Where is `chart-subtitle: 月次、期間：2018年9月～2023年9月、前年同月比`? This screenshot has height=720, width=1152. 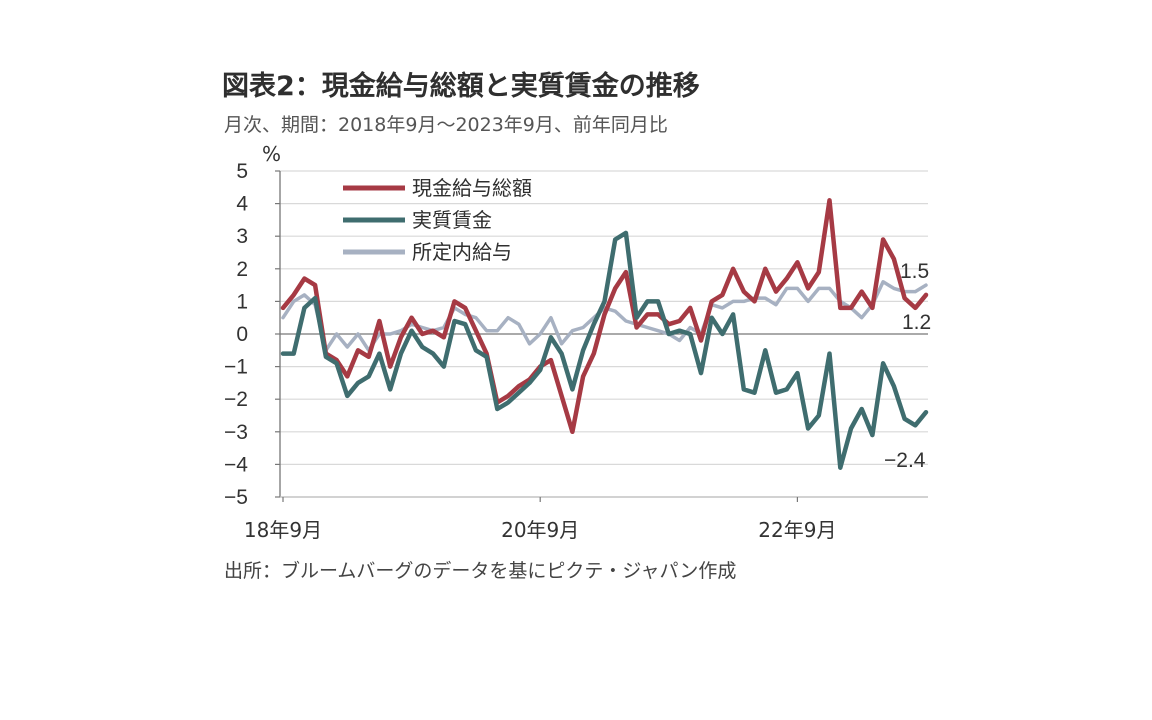
chart-subtitle: 月次、期間：2018年9月～2023年9月、前年同月比 is located at coordinates (446, 125).